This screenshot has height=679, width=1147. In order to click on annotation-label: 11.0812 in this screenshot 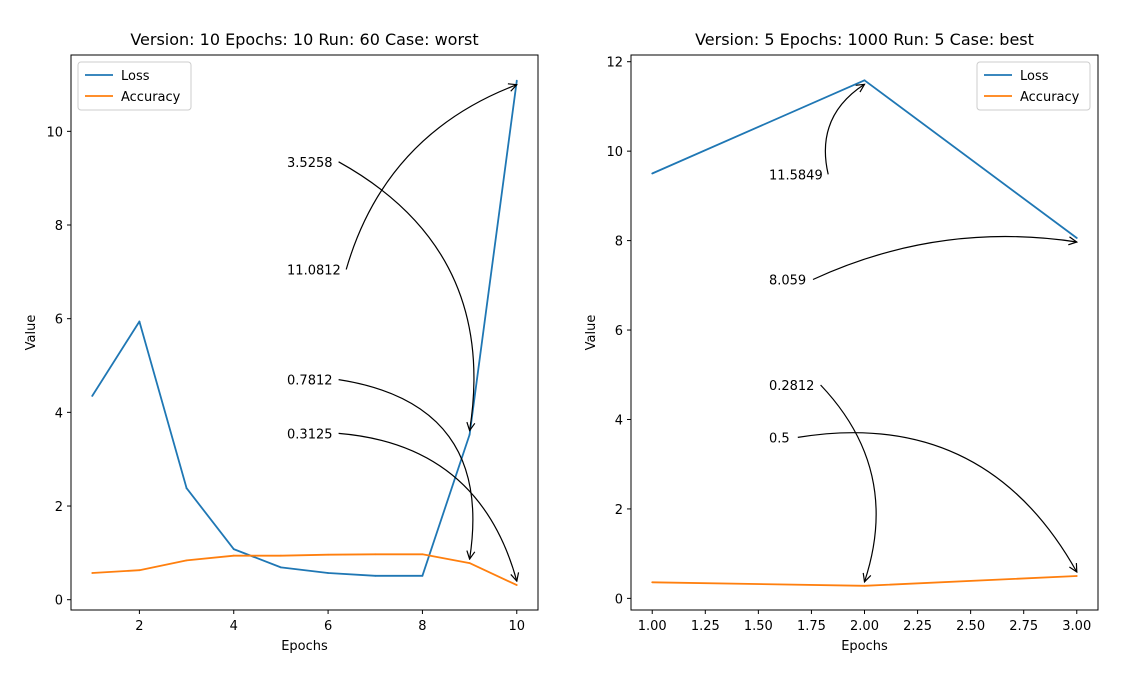, I will do `click(314, 271)`.